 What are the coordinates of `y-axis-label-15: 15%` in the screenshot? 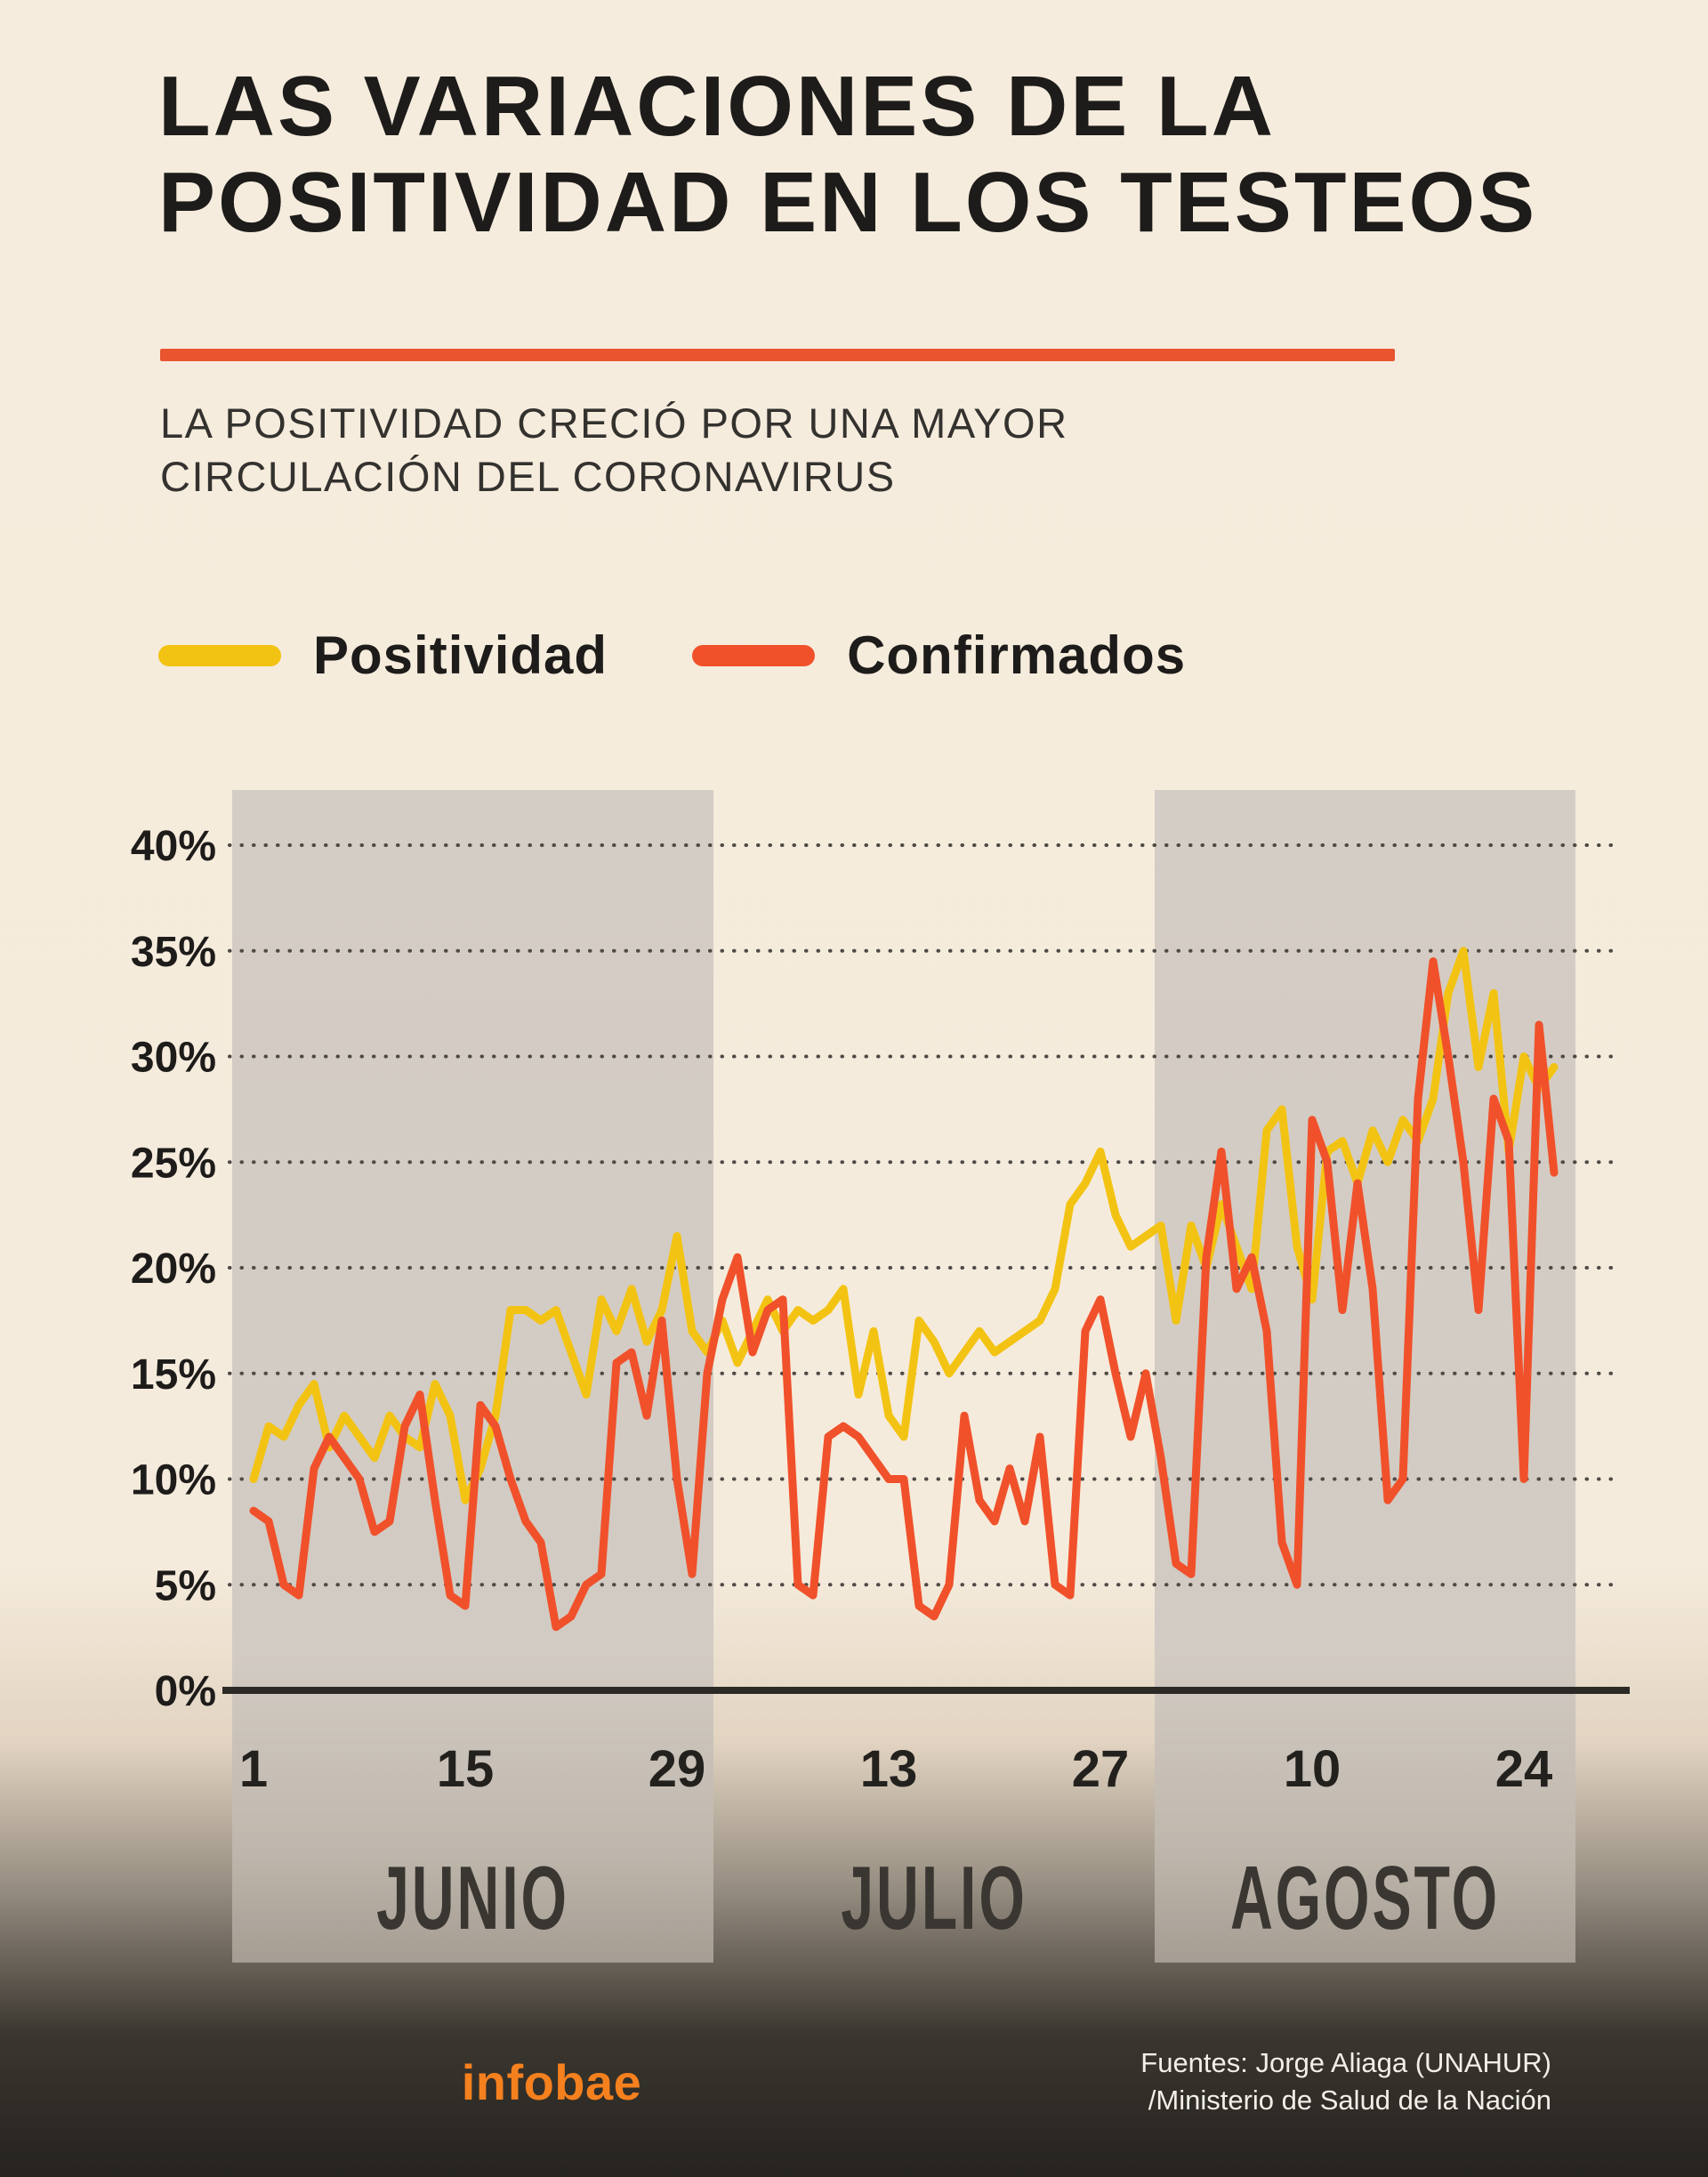 It's located at (173, 1375).